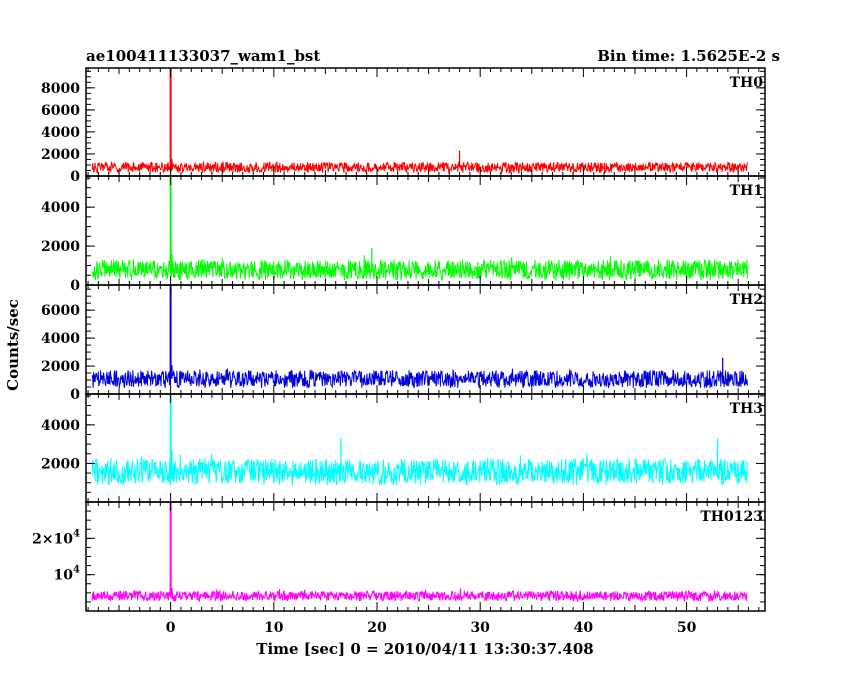 The image size is (850, 680). Describe the element at coordinates (746, 300) in the screenshot. I see `panel-label-th2: TH2` at that location.